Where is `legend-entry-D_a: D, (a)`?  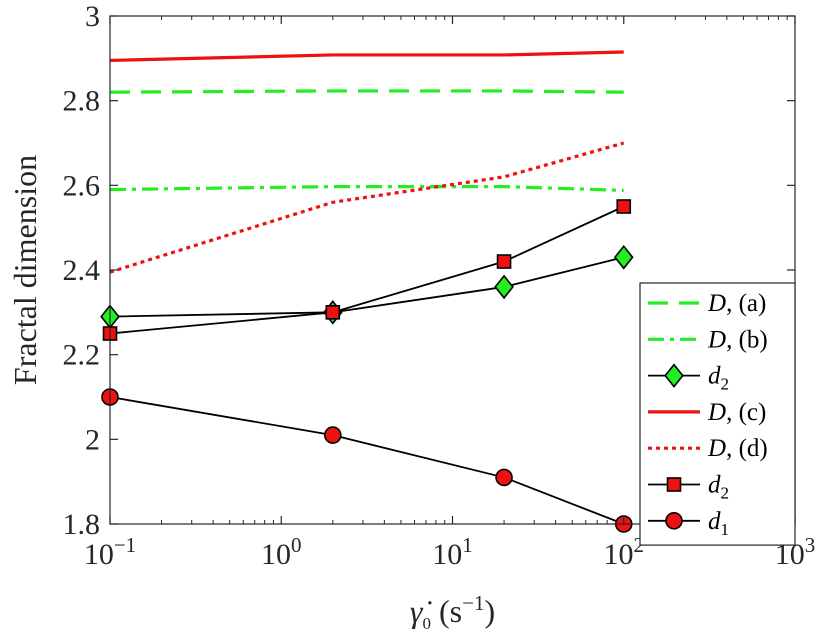
legend-entry-D_a: D, (a) is located at coordinates (707, 303).